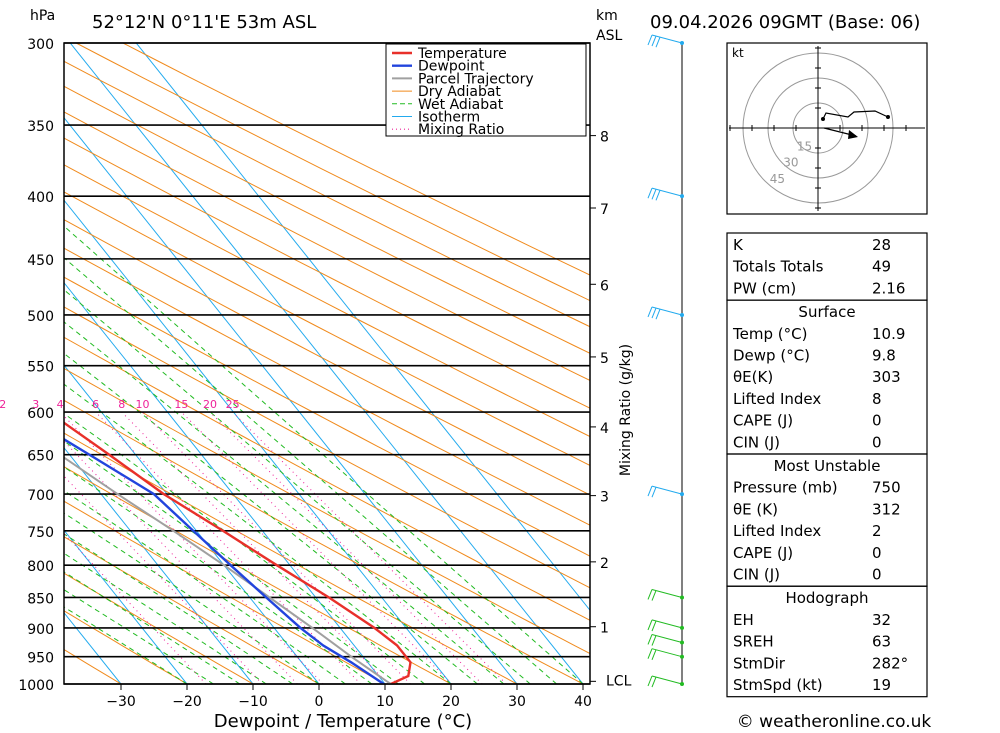 The image size is (1000, 733). I want to click on pressure-tick-label: 600, so click(40, 414).